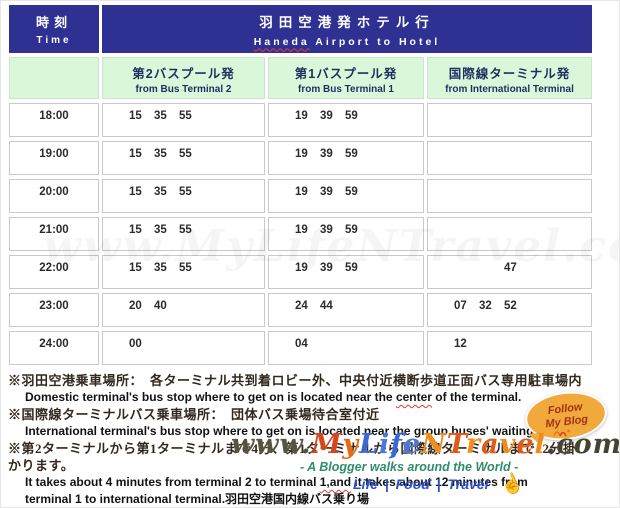 Image resolution: width=620 pixels, height=508 pixels. I want to click on watermark-letter: f, so click(396, 444).